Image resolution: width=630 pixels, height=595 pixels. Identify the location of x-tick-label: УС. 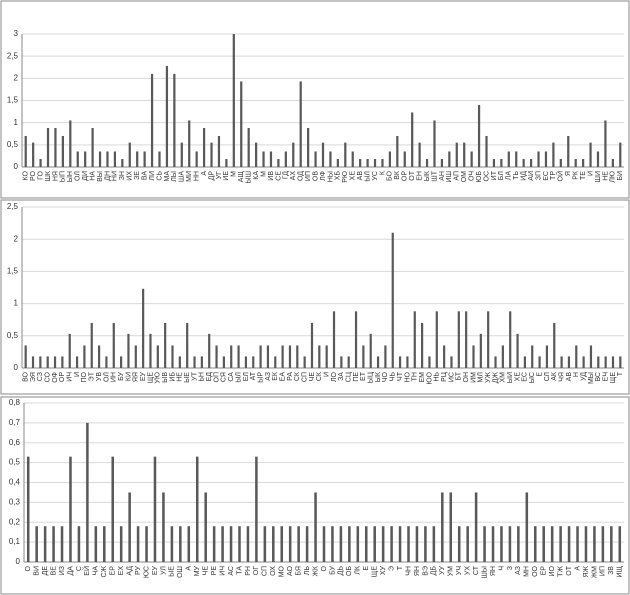
(375, 176).